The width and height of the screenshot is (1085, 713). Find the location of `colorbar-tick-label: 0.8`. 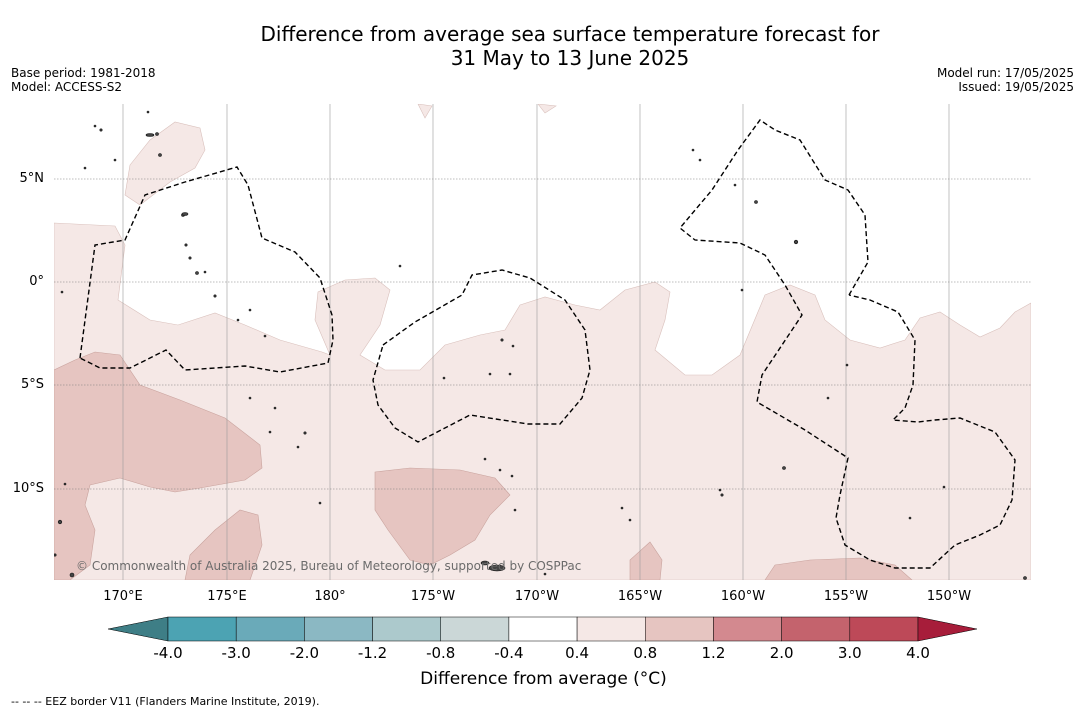

colorbar-tick-label: 0.8 is located at coordinates (645, 653).